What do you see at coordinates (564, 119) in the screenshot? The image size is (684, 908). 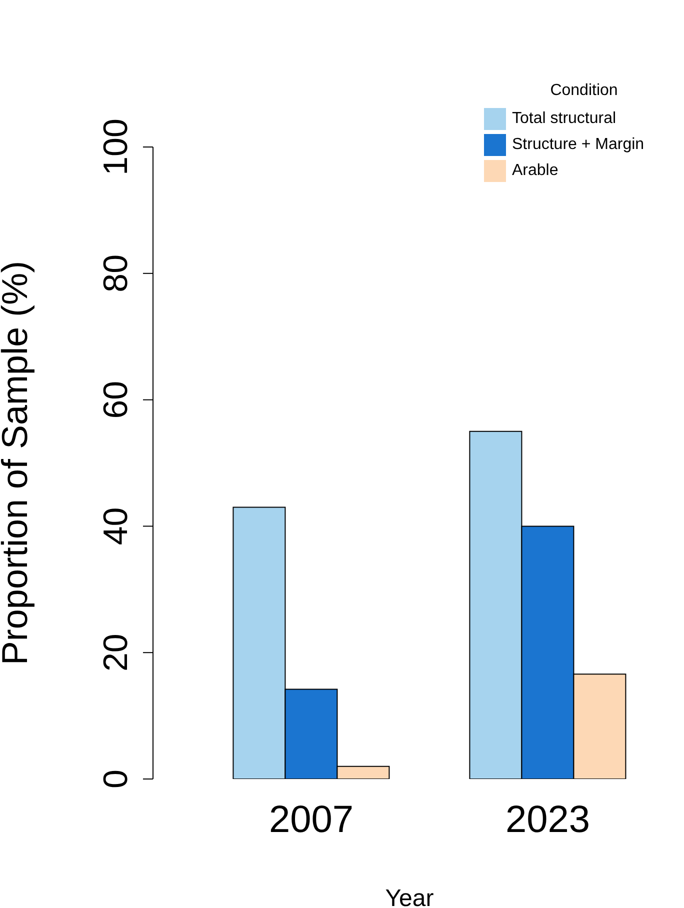 I see `legend-label: Total structural` at bounding box center [564, 119].